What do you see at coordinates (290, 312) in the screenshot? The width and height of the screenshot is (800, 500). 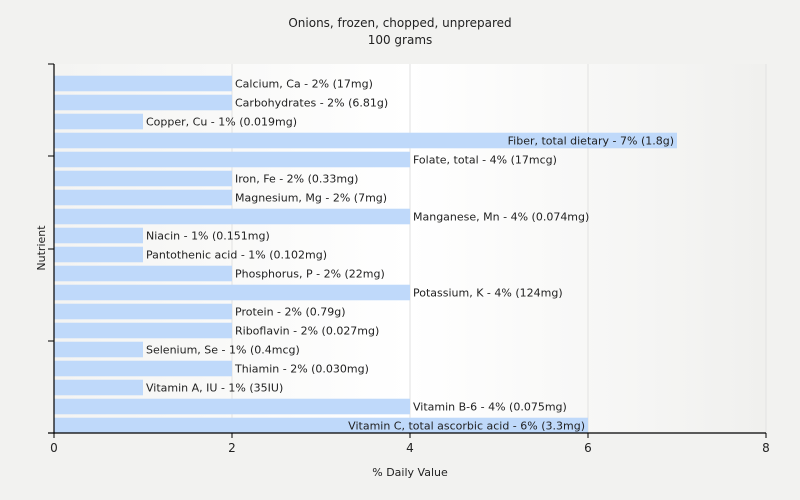 I see `bar-label: Protein - 2% (0.79g)` at bounding box center [290, 312].